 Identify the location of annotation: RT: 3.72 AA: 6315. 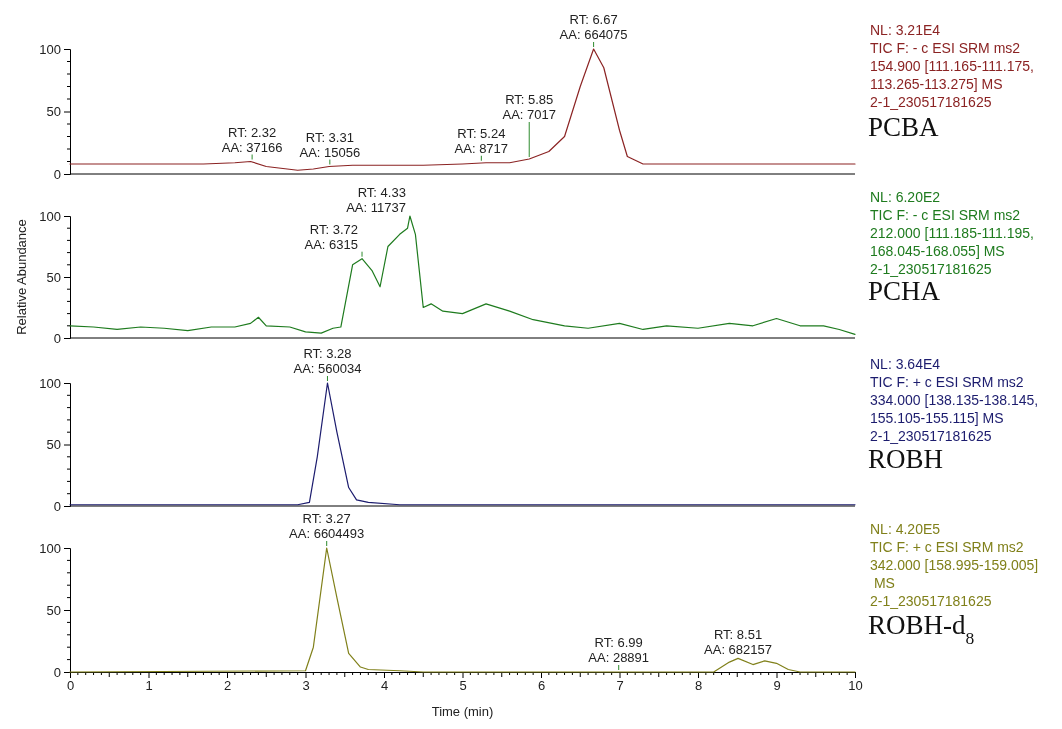
(331, 236).